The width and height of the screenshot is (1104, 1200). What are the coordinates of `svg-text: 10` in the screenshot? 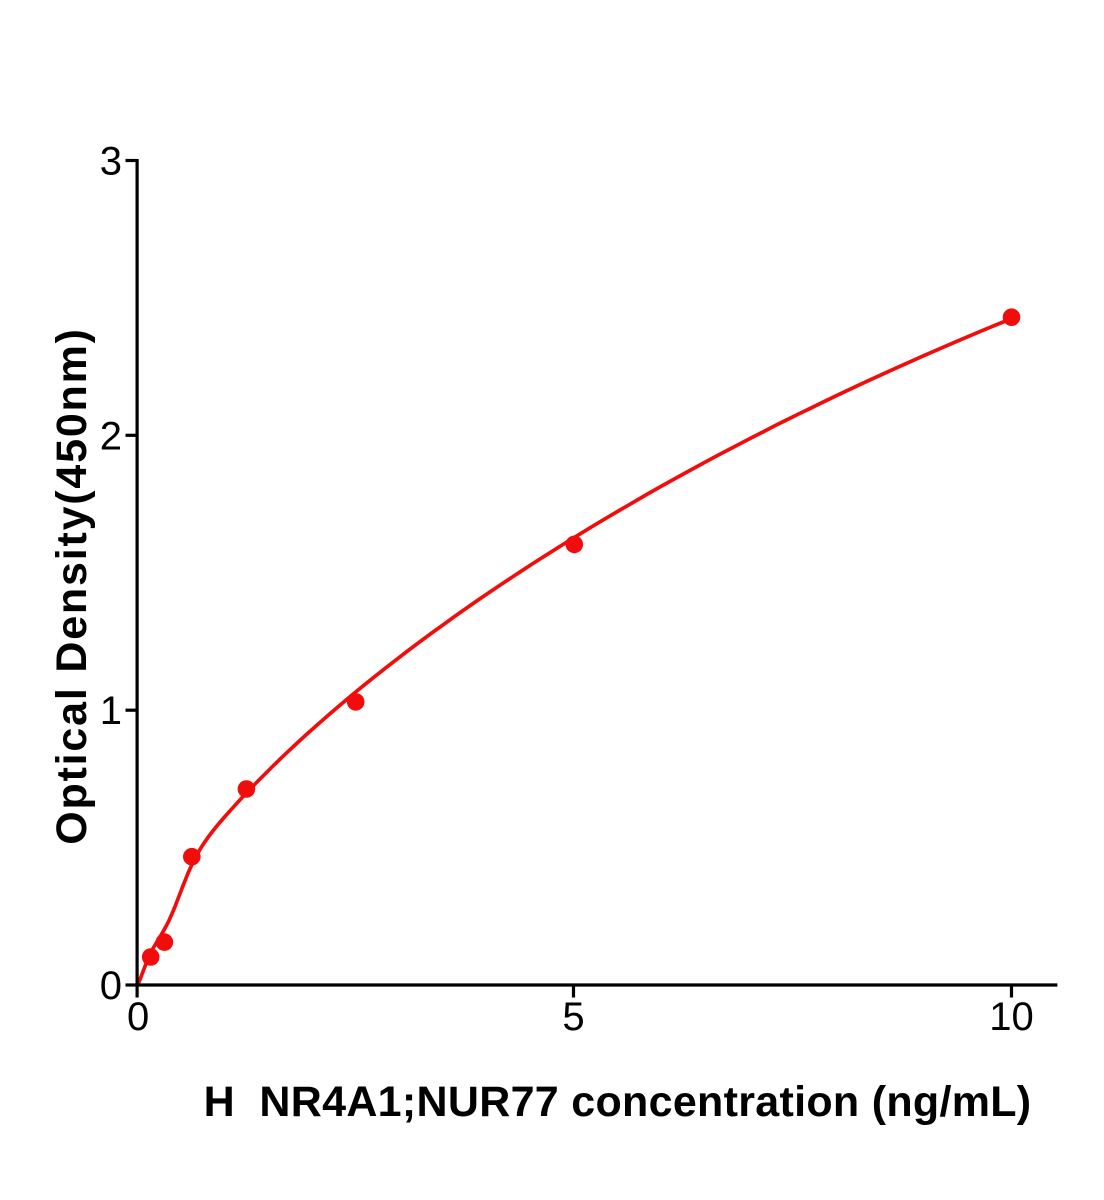 It's located at (1011, 1017).